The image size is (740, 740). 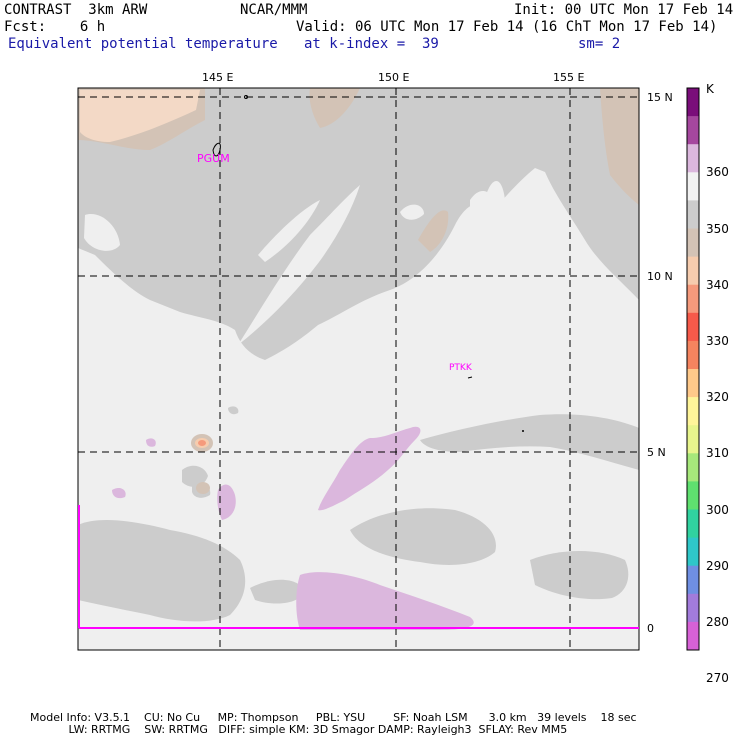 What do you see at coordinates (717, 340) in the screenshot?
I see `colorbar-level-label: 330` at bounding box center [717, 340].